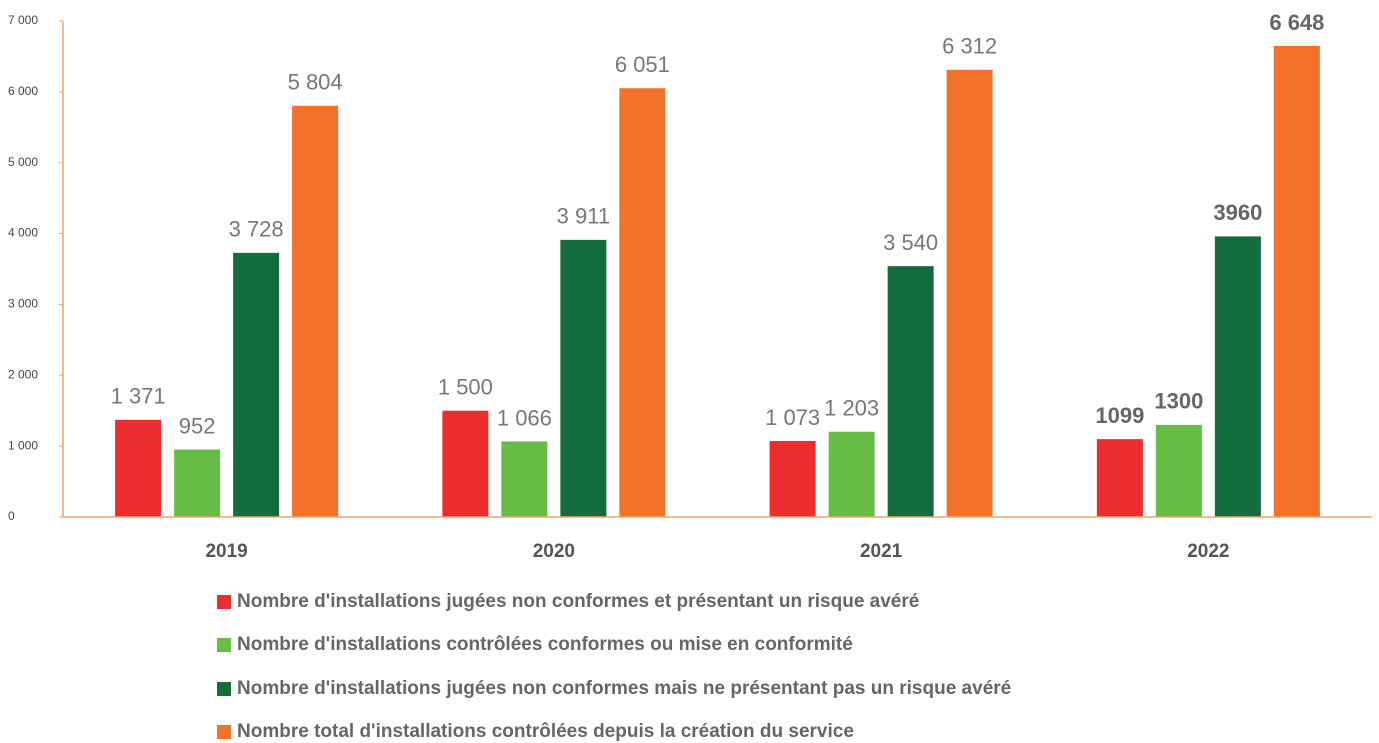 Image resolution: width=1379 pixels, height=743 pixels. What do you see at coordinates (583, 216) in the screenshot?
I see `value-label: 3 911` at bounding box center [583, 216].